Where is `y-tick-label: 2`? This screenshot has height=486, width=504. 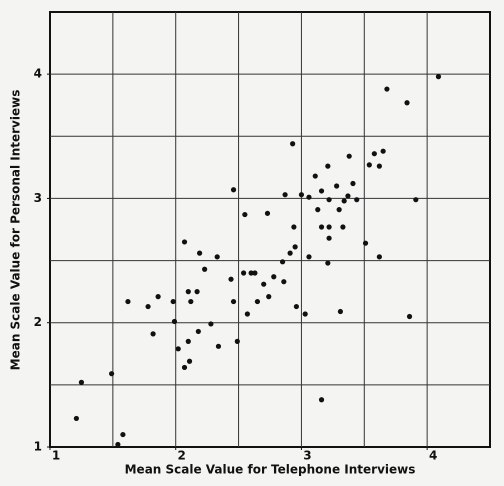 y-tick-label: 2 is located at coordinates (38, 322).